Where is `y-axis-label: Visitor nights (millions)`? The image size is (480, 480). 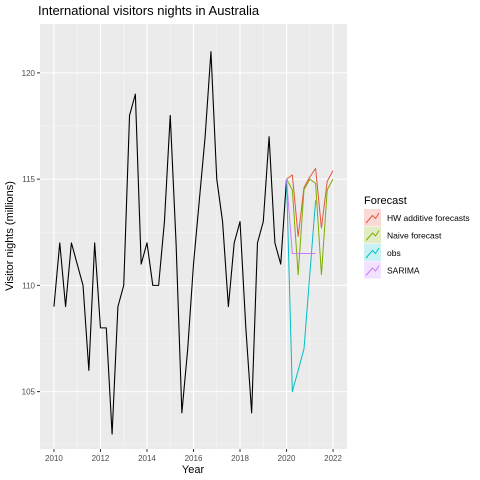
y-axis-label: Visitor nights (millions) is located at coordinates (10, 236).